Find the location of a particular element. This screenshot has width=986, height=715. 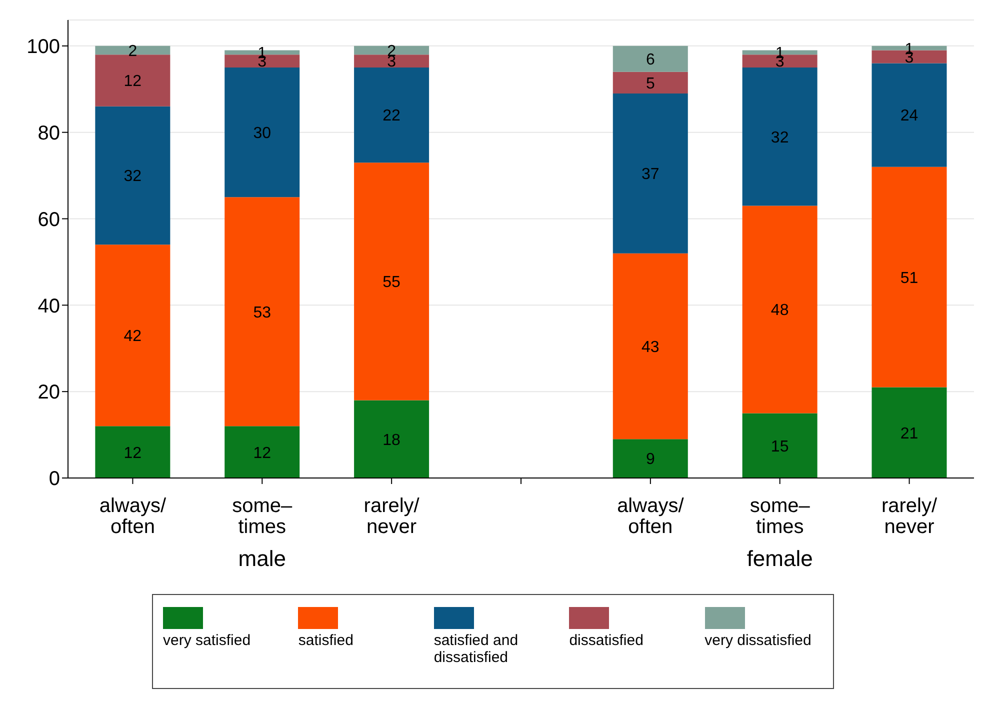

data-label: 18 is located at coordinates (391, 440).